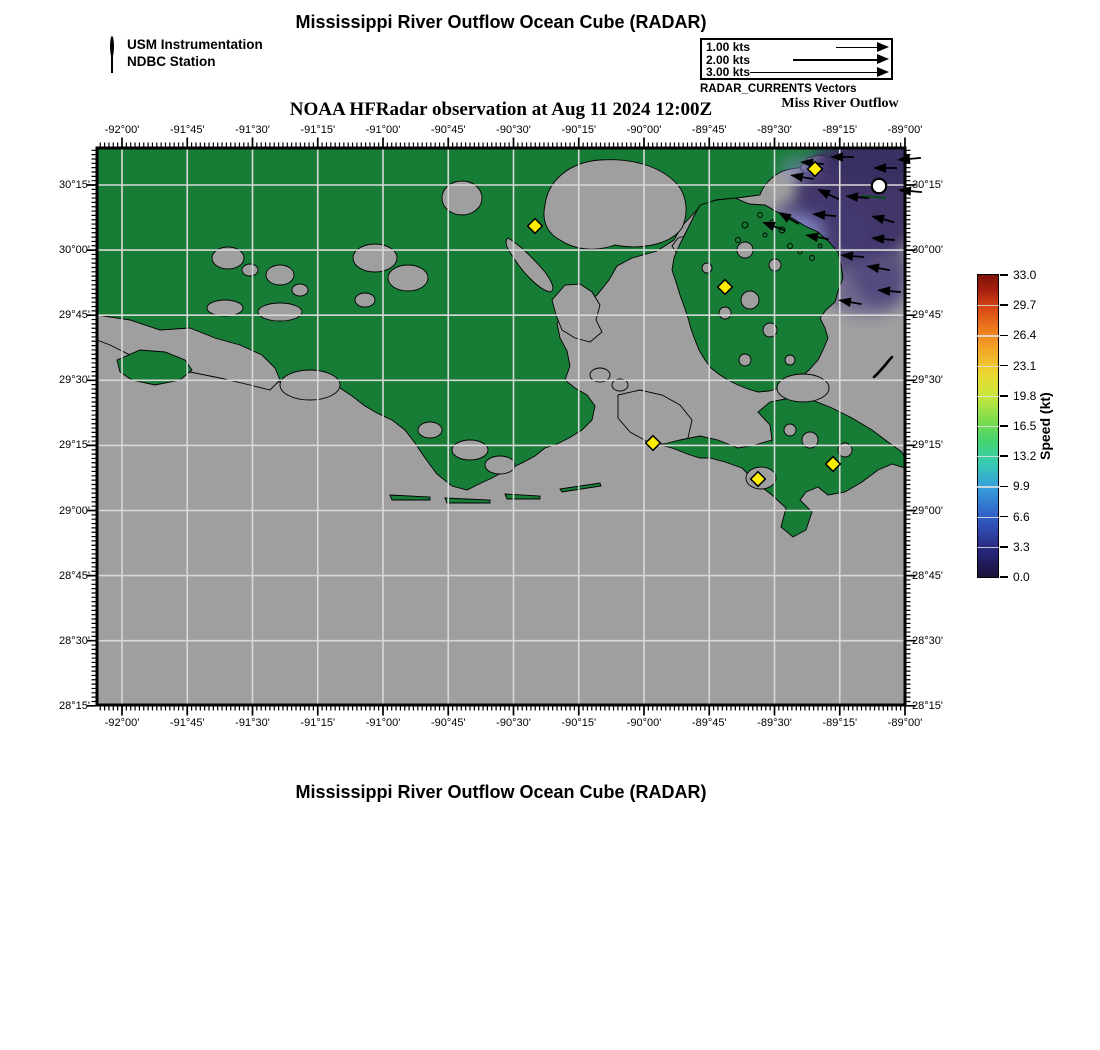 This screenshot has width=1100, height=1050. What do you see at coordinates (644, 723) in the screenshot?
I see `lon-tick-label-bottom: -90°00'` at bounding box center [644, 723].